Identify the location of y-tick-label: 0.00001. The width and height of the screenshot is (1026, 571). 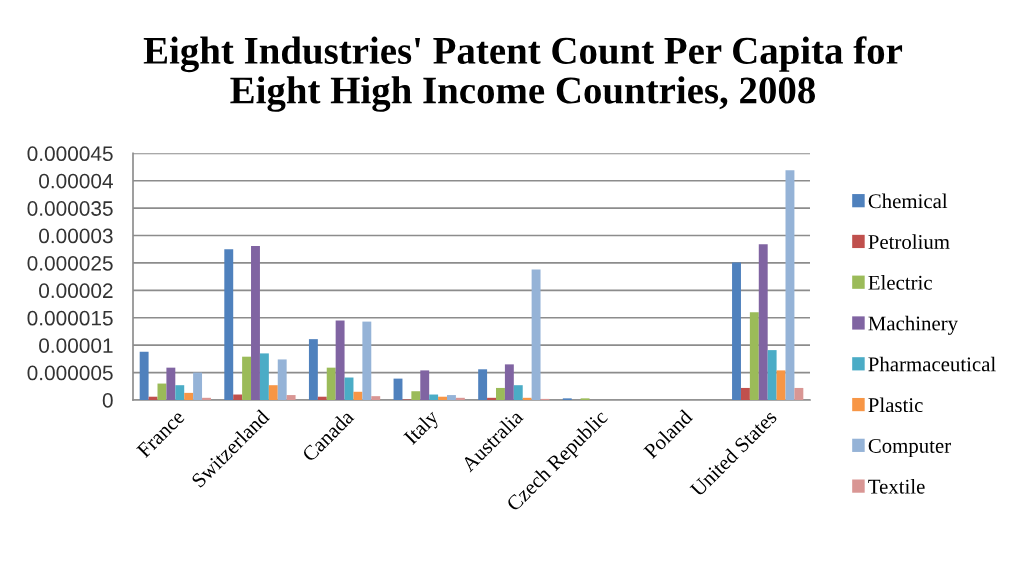
(76, 345).